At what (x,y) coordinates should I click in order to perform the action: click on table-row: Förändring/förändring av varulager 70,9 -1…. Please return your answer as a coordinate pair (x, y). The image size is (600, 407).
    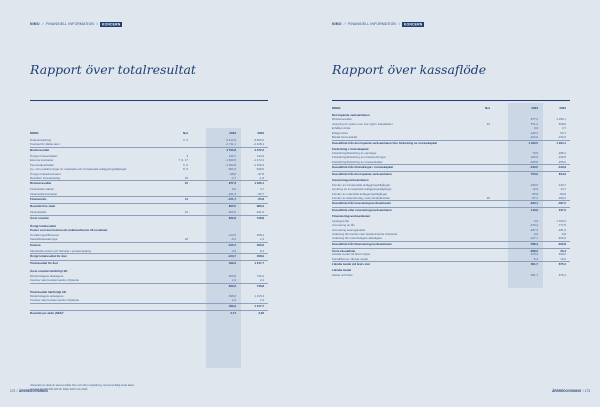
    Looking at the image, I should click on (451, 153).